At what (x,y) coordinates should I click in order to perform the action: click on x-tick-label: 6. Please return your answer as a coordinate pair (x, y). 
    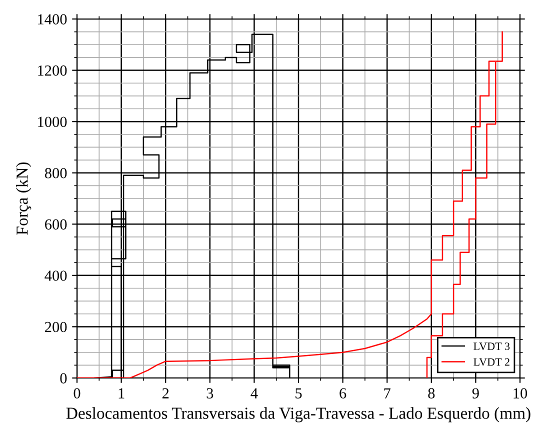
    Looking at the image, I should click on (343, 393).